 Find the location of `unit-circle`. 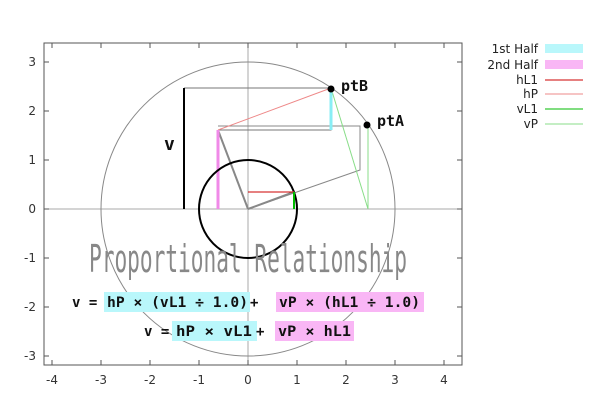

unit-circle is located at coordinates (248, 209).